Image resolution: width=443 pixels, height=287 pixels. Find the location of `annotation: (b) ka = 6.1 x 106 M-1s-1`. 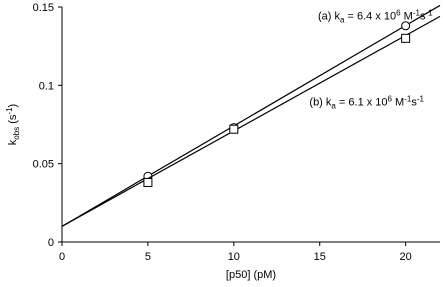

annotation: (b) ka = 6.1 x 106 M-1s-1 is located at coordinates (366, 103).